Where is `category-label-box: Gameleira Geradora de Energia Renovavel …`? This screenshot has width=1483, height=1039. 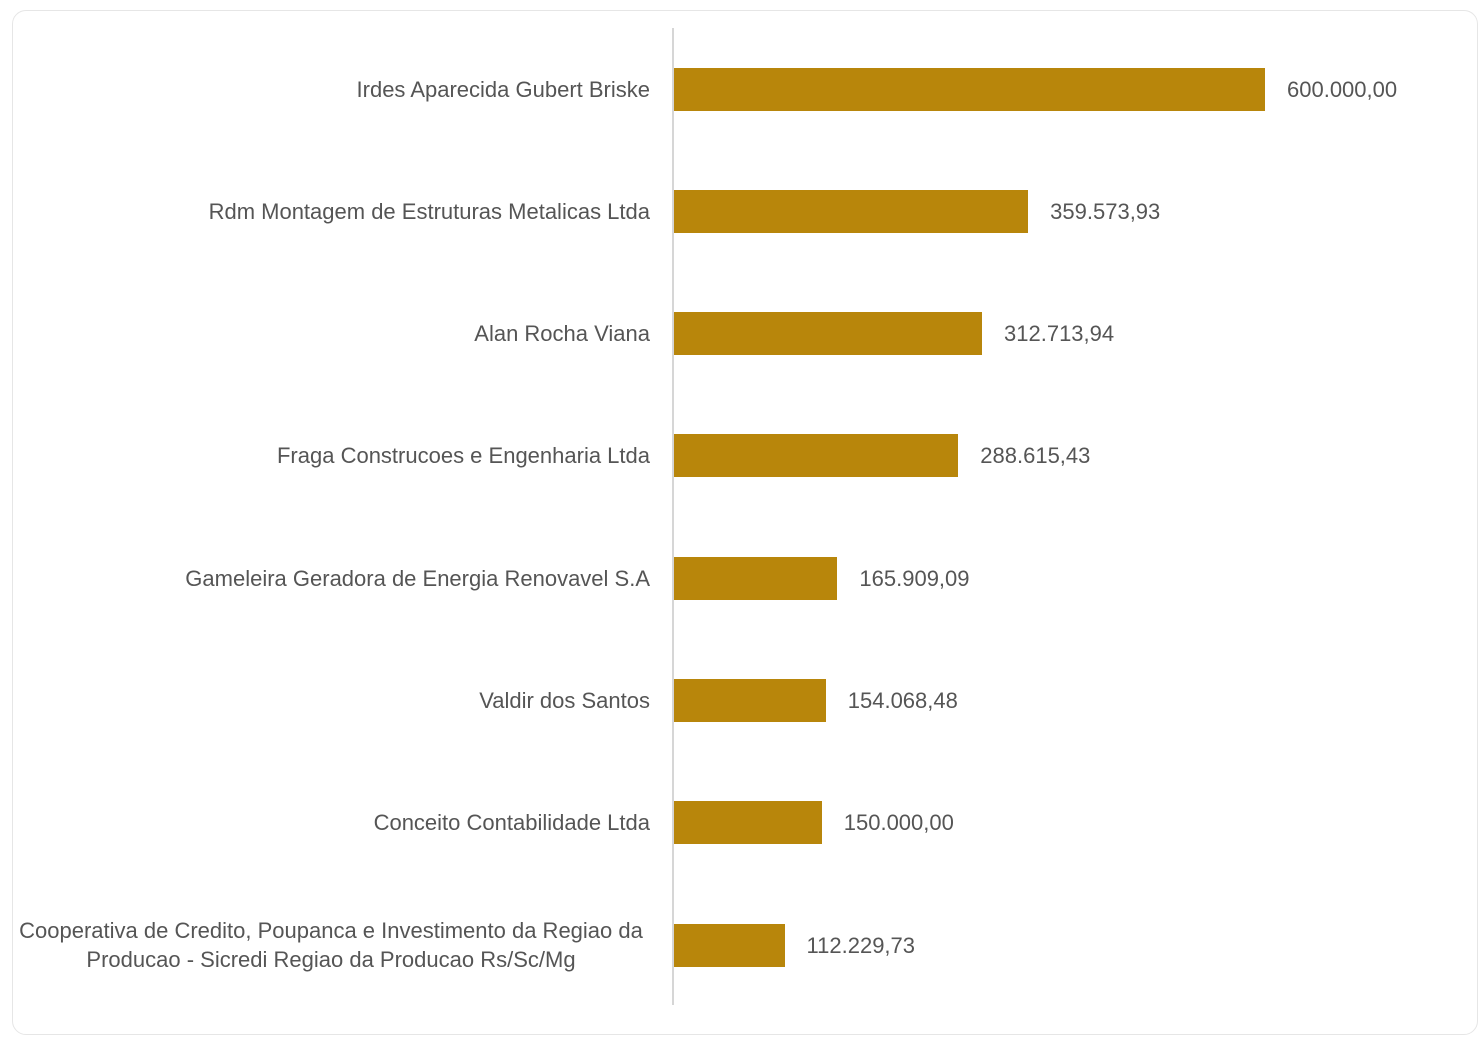
category-label-box: Gameleira Geradora de Energia Renovavel … is located at coordinates (331, 578).